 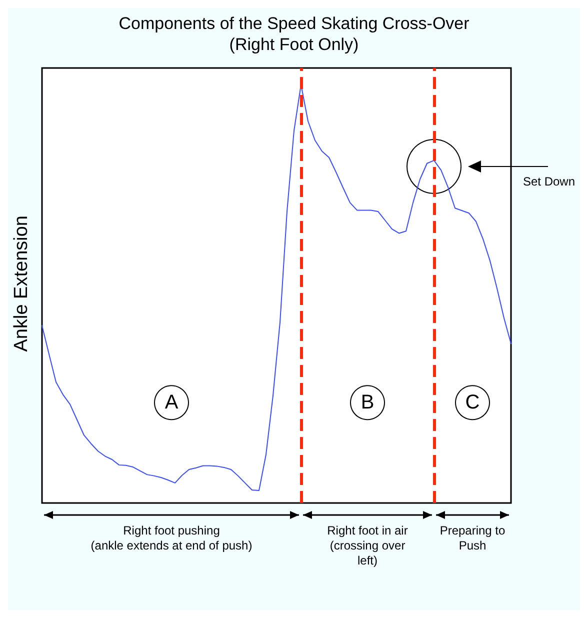 What do you see at coordinates (294, 44) in the screenshot?
I see `chart-subtitle: (Right Foot Only)` at bounding box center [294, 44].